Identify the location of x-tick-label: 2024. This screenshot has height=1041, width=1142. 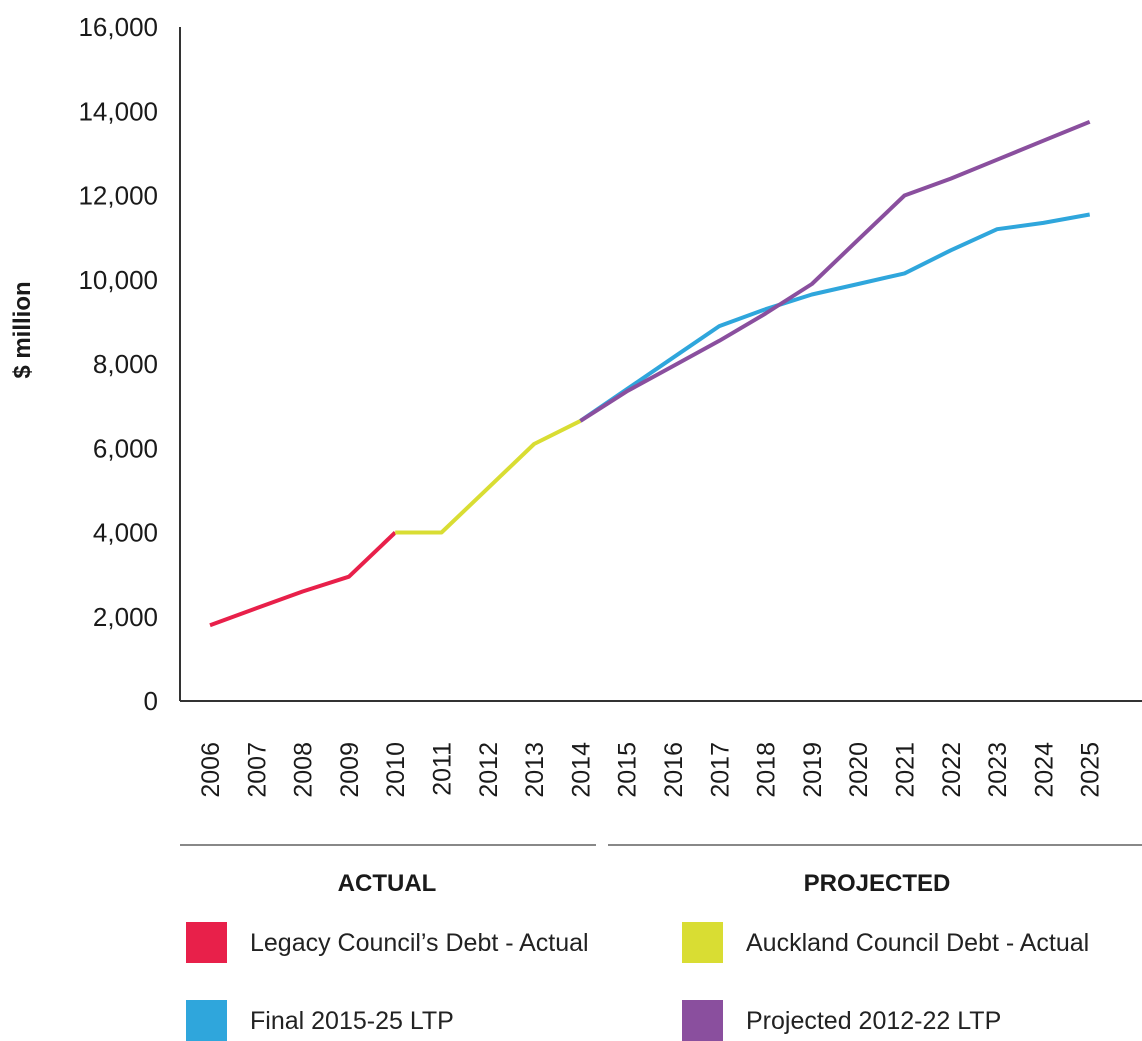
(1044, 770).